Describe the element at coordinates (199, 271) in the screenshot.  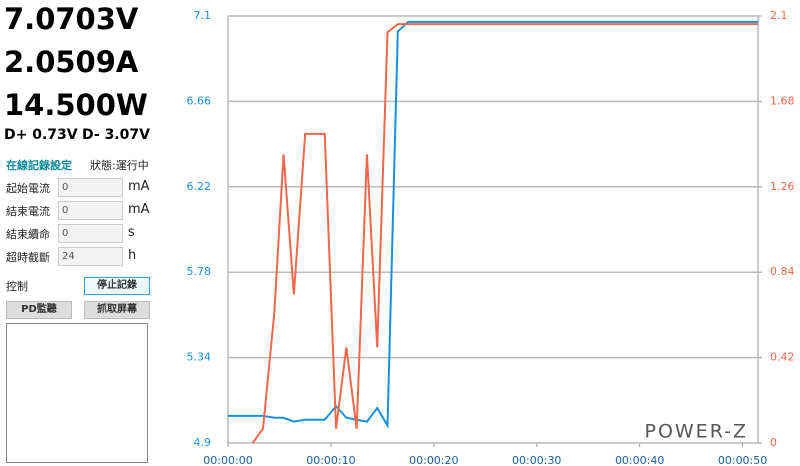
I see `y-tick-label: 5.78` at that location.